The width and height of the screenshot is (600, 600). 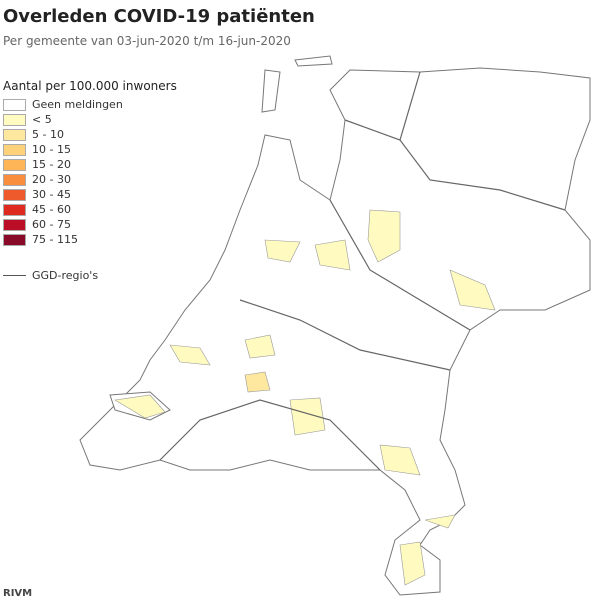 I want to click on legend-item: 15 - 20, so click(x=63, y=164).